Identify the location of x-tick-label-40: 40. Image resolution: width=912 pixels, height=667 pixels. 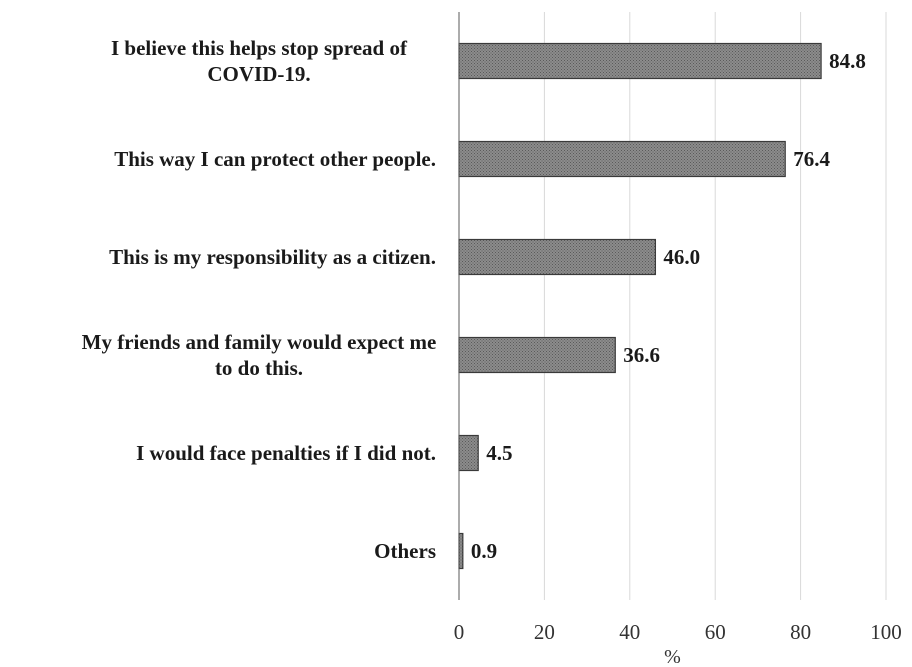
(629, 632).